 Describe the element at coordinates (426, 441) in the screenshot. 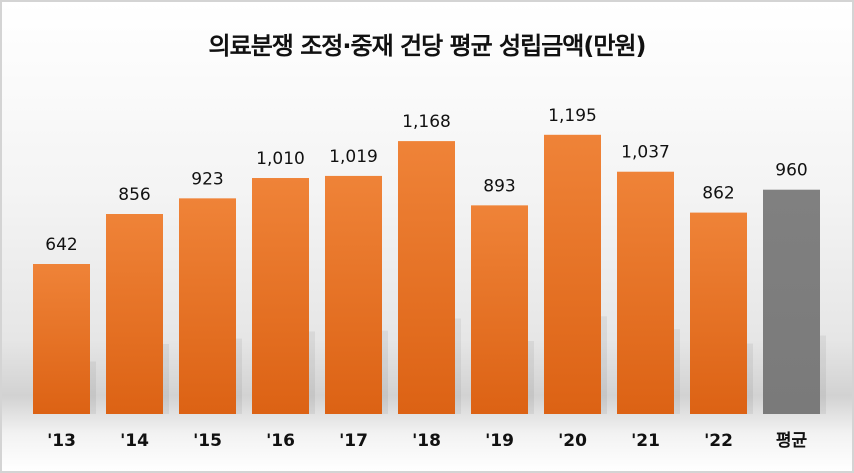

I see `x-tick-label: '18` at that location.